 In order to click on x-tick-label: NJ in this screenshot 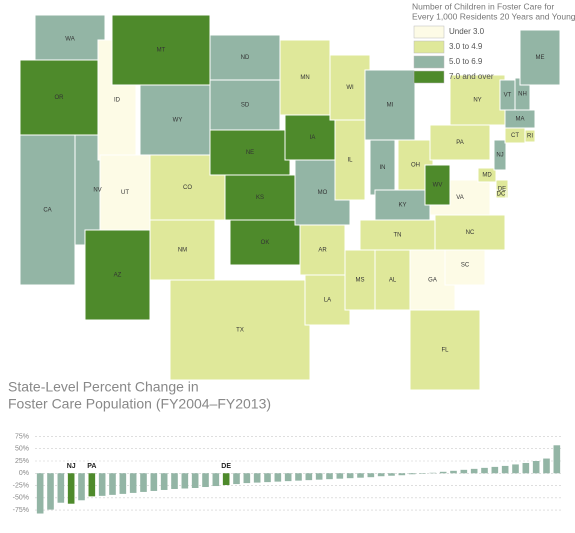, I will do `click(71, 466)`.